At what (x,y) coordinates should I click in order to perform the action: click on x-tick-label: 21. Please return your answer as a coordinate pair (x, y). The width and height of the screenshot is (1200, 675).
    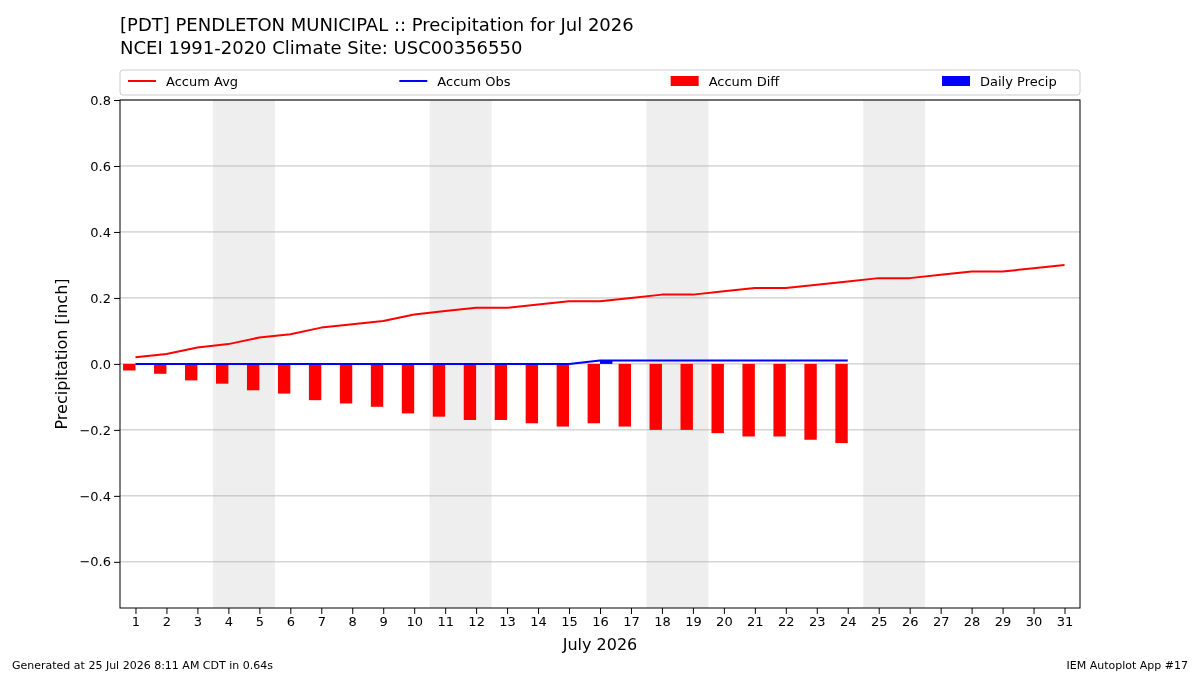
    Looking at the image, I should click on (755, 622).